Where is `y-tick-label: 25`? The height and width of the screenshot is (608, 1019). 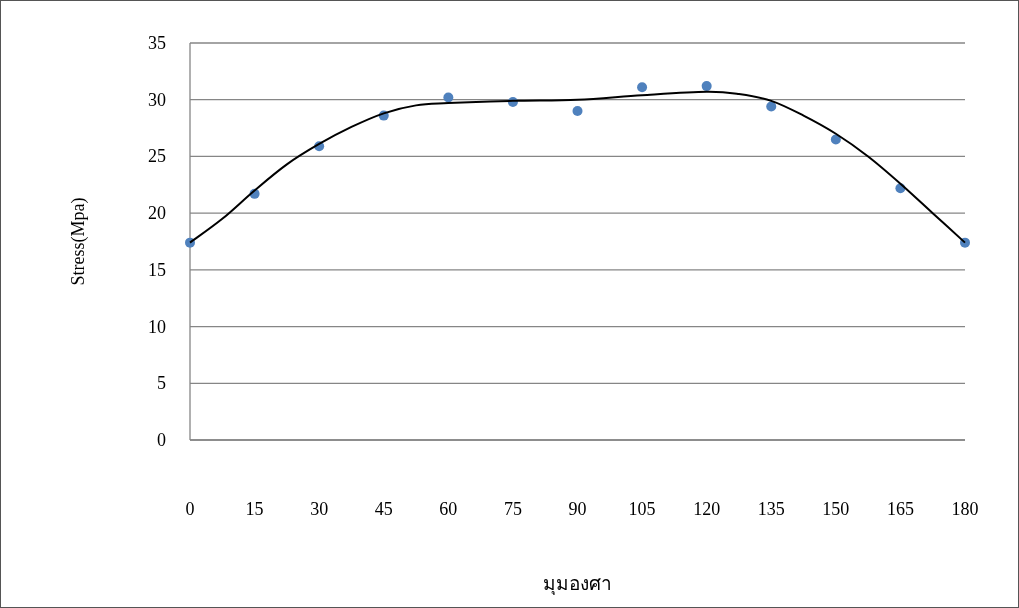
y-tick-label: 25 is located at coordinates (157, 156).